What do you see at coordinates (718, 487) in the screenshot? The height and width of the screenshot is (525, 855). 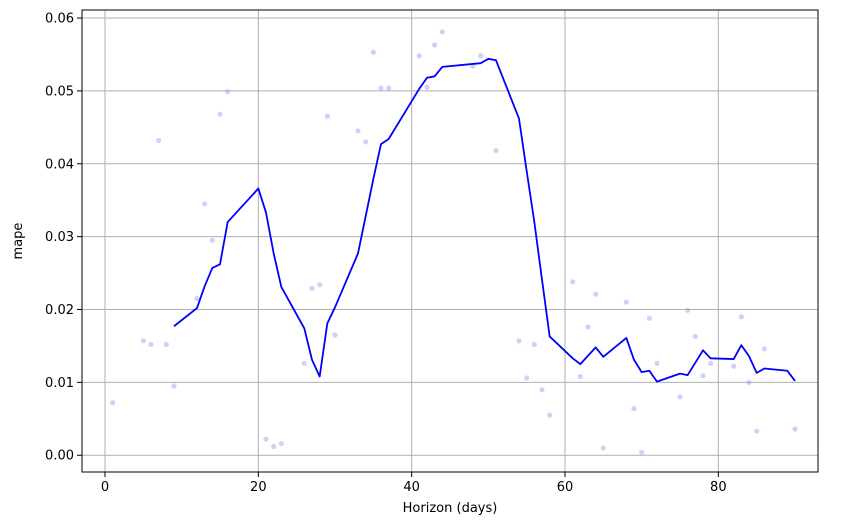 I see `x-tick-label: 80` at bounding box center [718, 487].